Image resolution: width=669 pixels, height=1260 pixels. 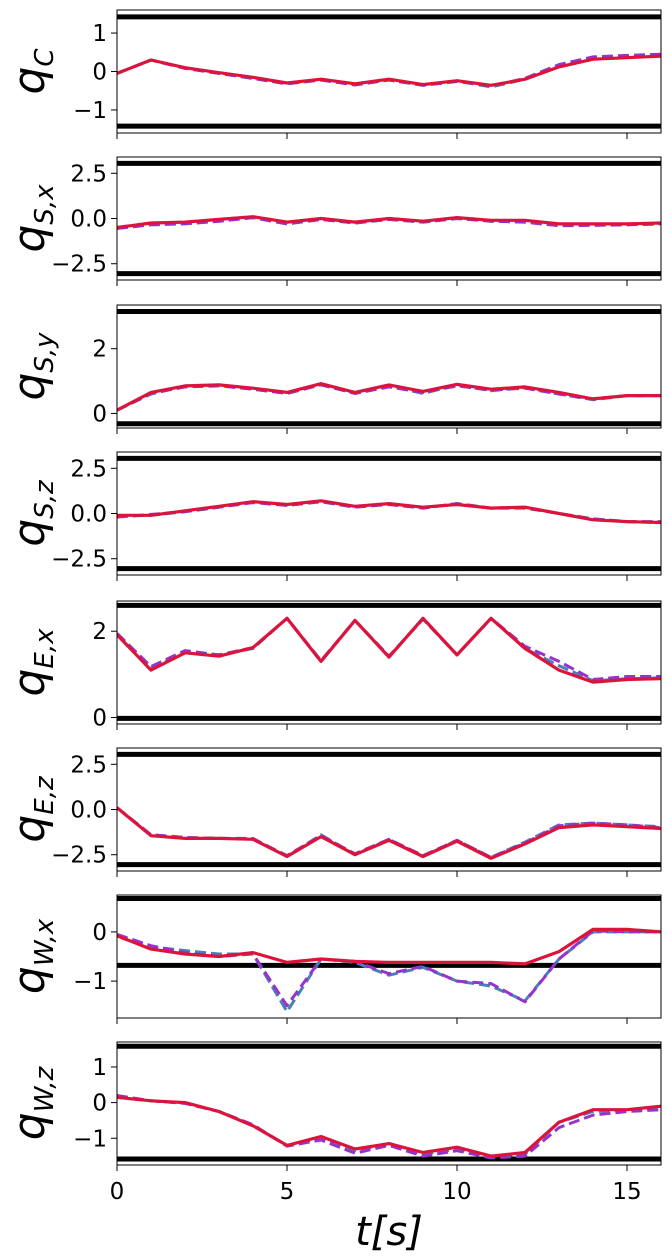 I want to click on panel-4-ytick-label-1: 0, so click(x=99, y=719).